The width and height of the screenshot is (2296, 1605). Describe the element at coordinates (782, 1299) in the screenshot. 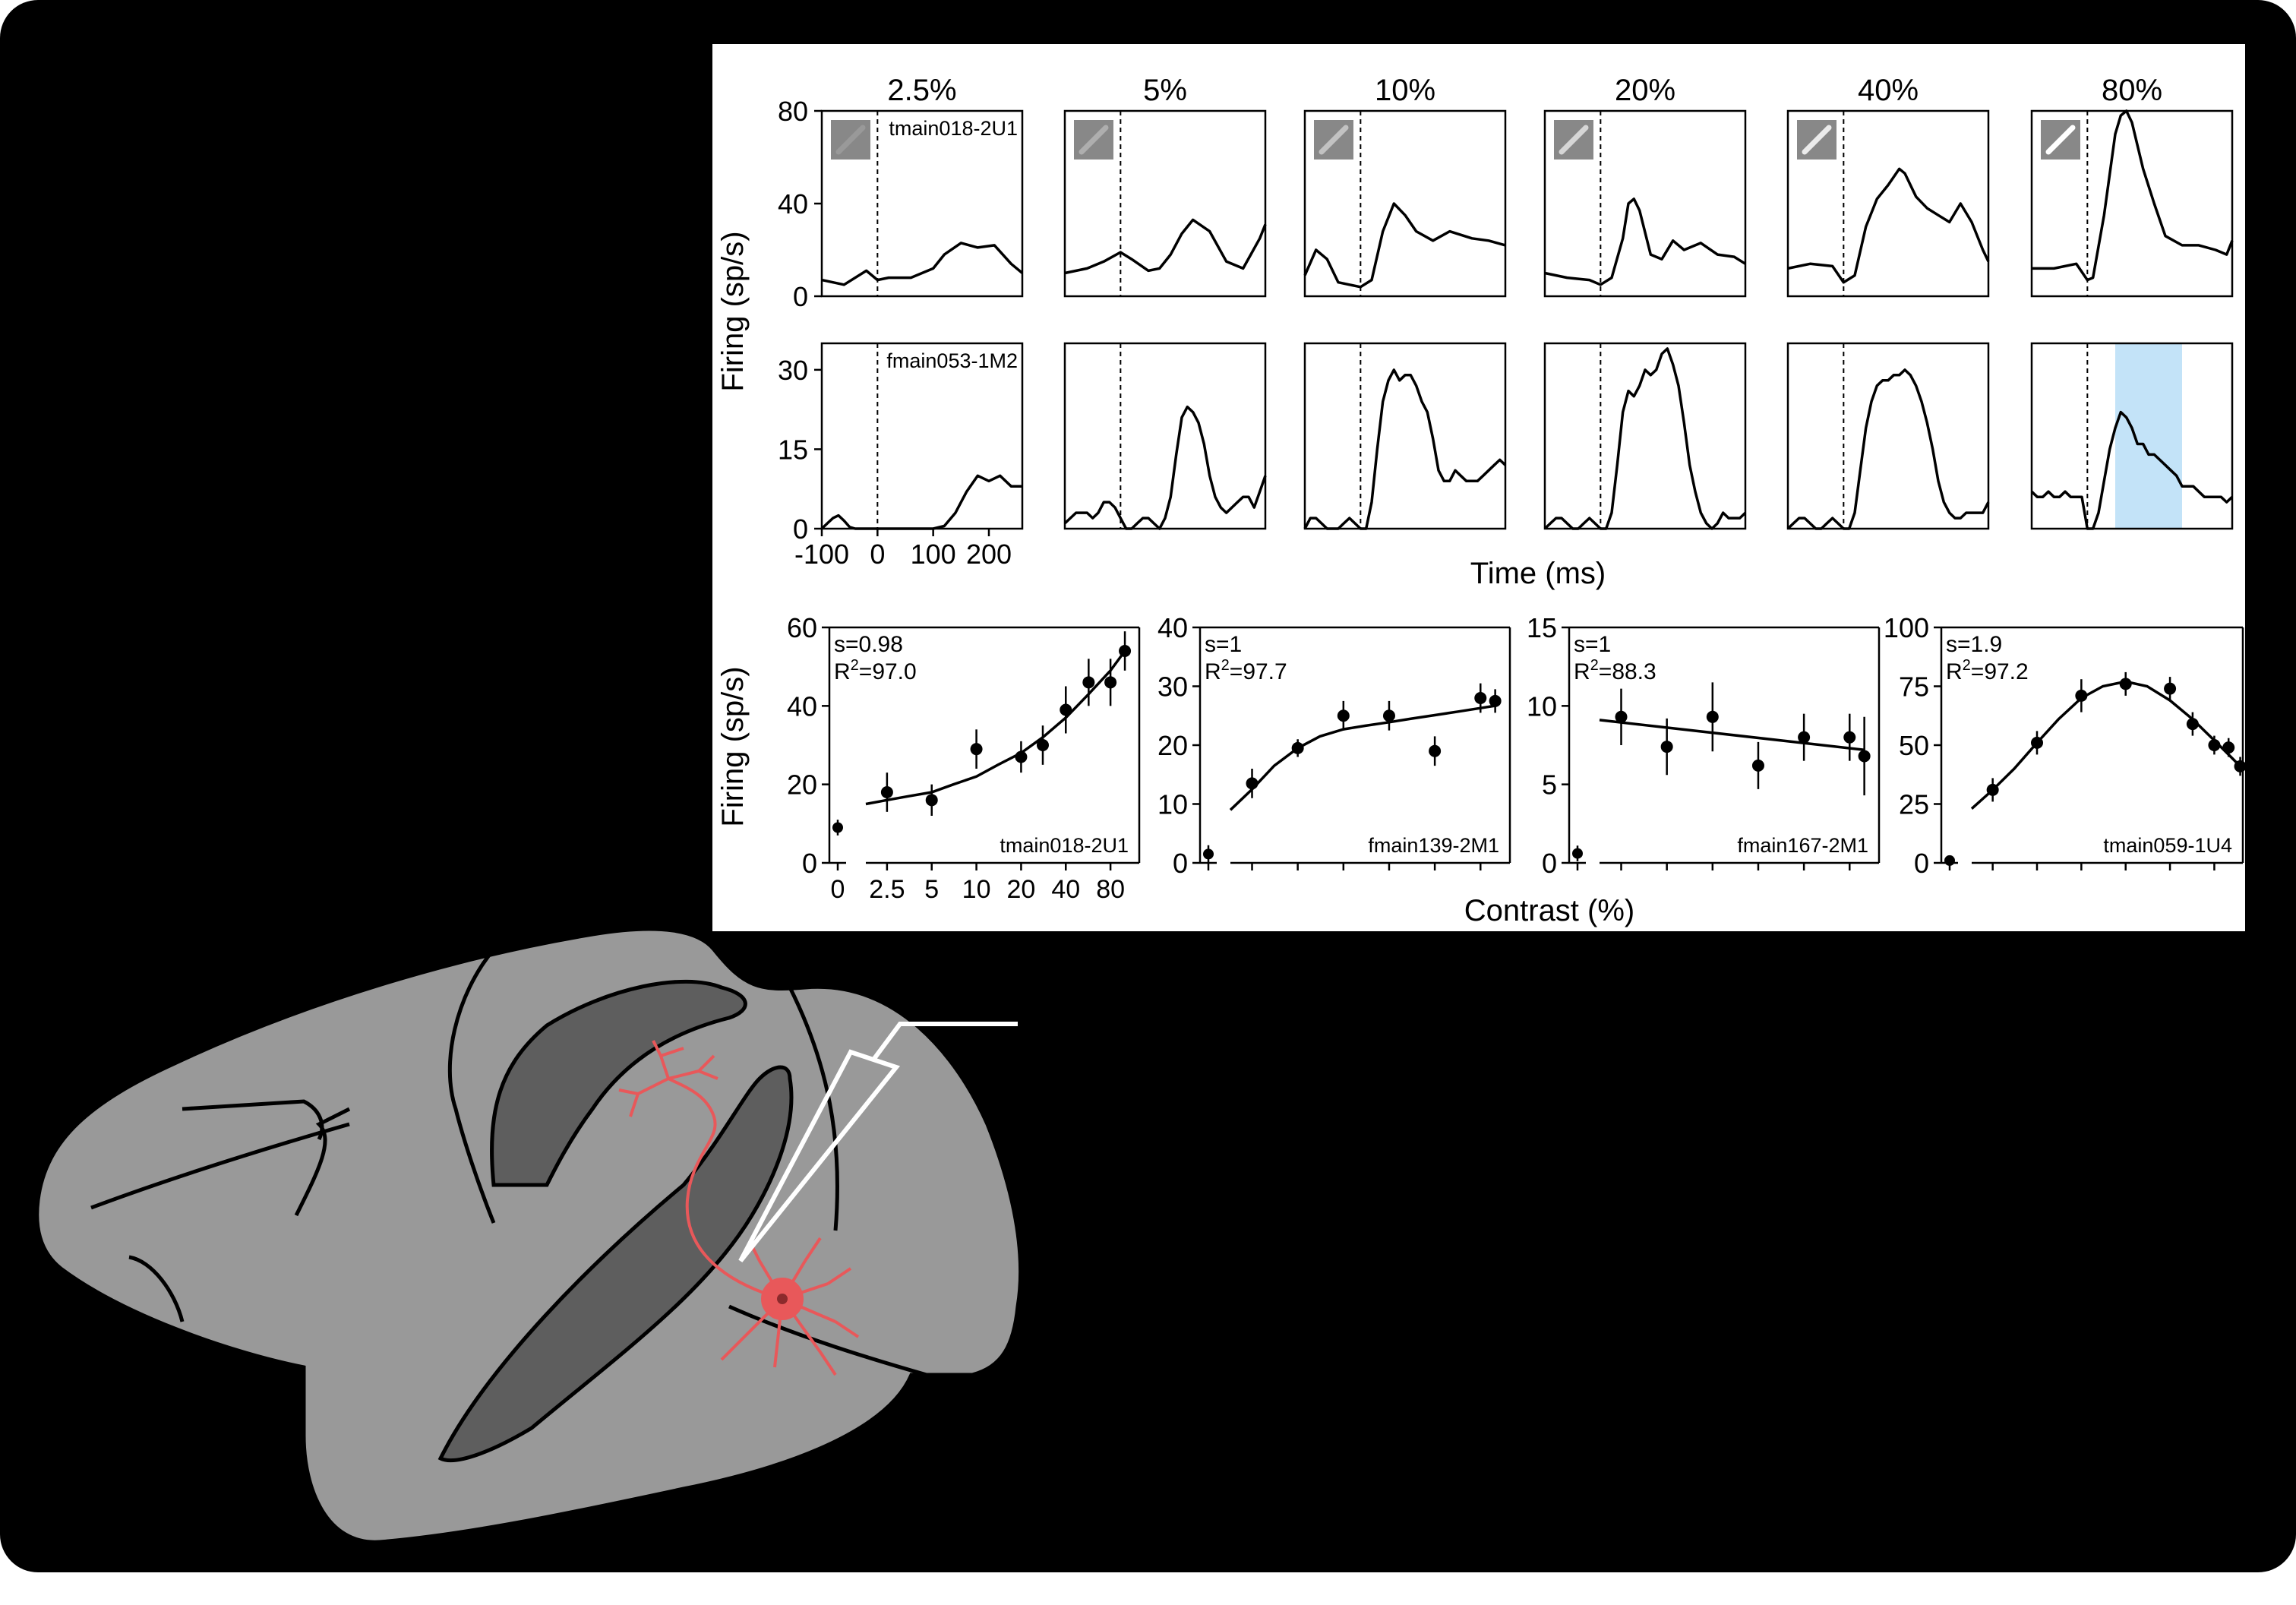

I see `neuron-nucleus` at that location.